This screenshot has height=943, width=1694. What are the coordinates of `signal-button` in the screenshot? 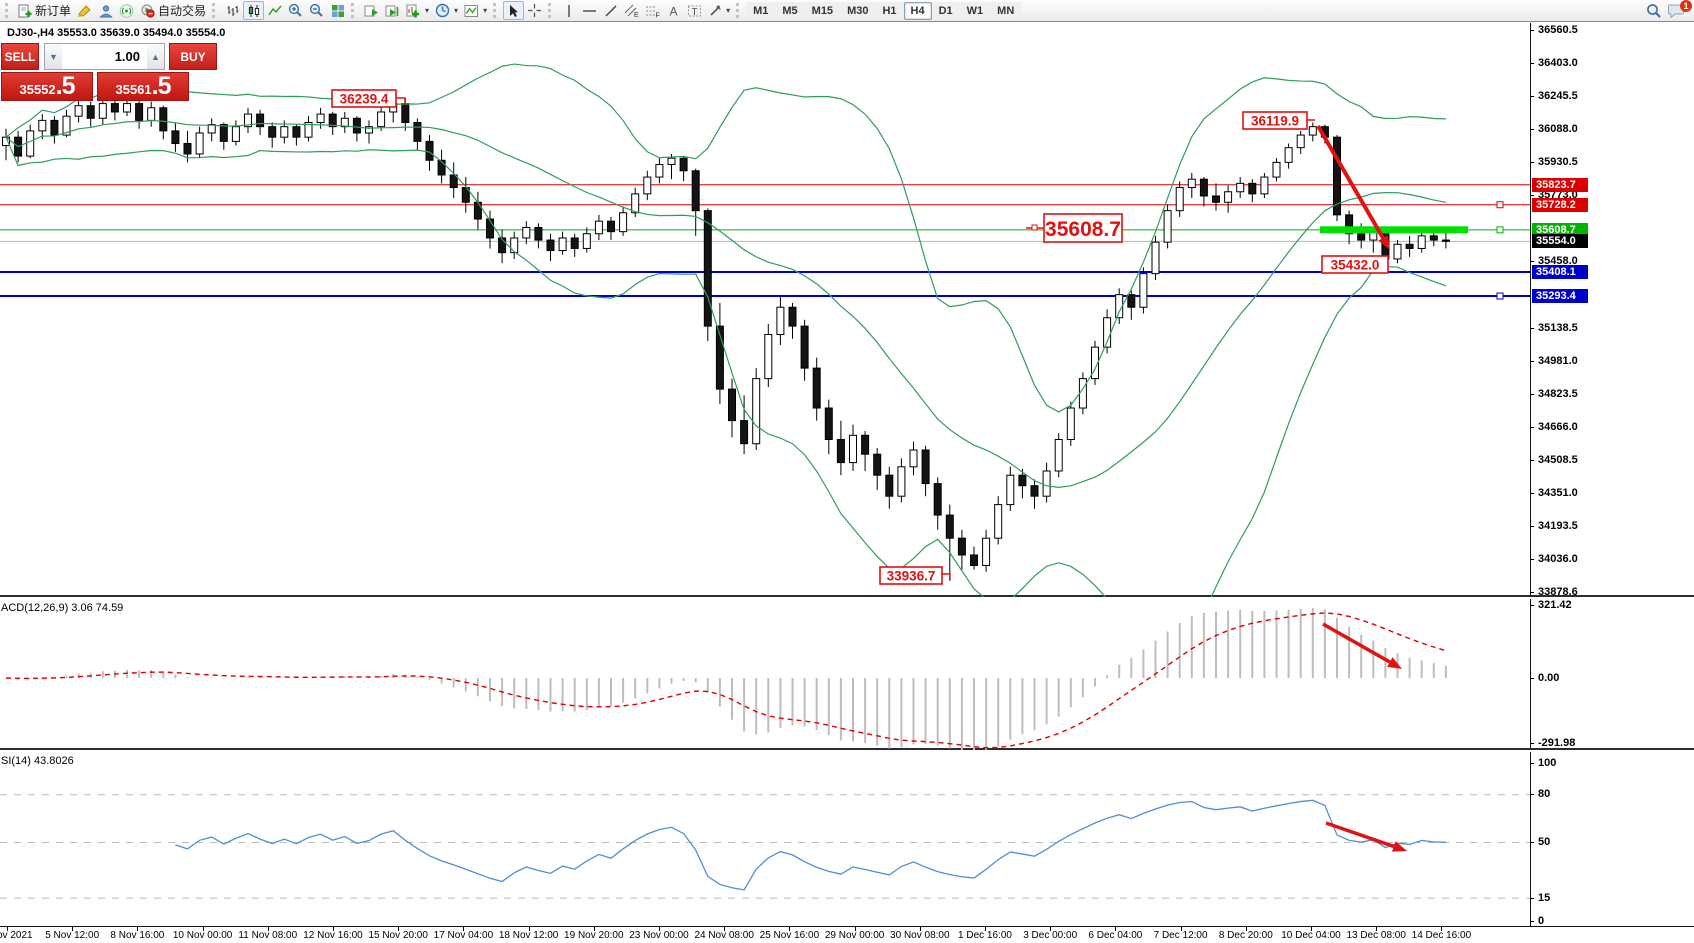 It's located at (126, 10).